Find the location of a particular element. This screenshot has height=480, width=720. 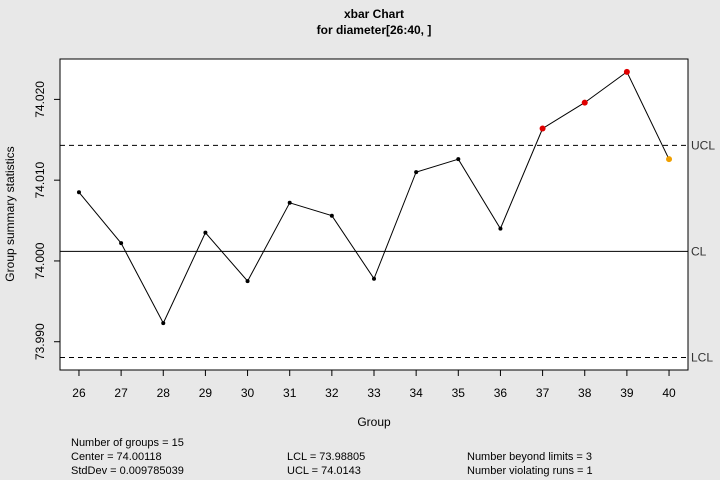

x-tick-label: 34 is located at coordinates (416, 393).